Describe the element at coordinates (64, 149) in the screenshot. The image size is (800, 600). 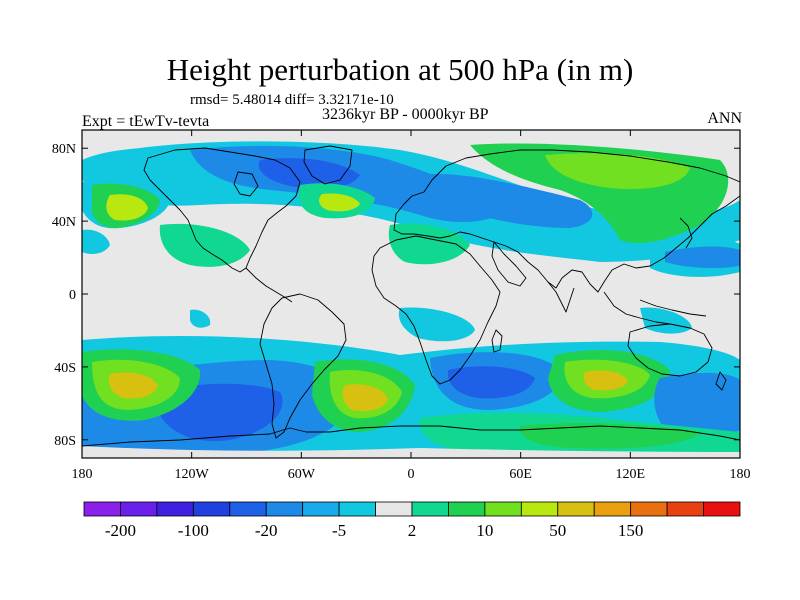
I see `lat-tick-label: 80N` at that location.